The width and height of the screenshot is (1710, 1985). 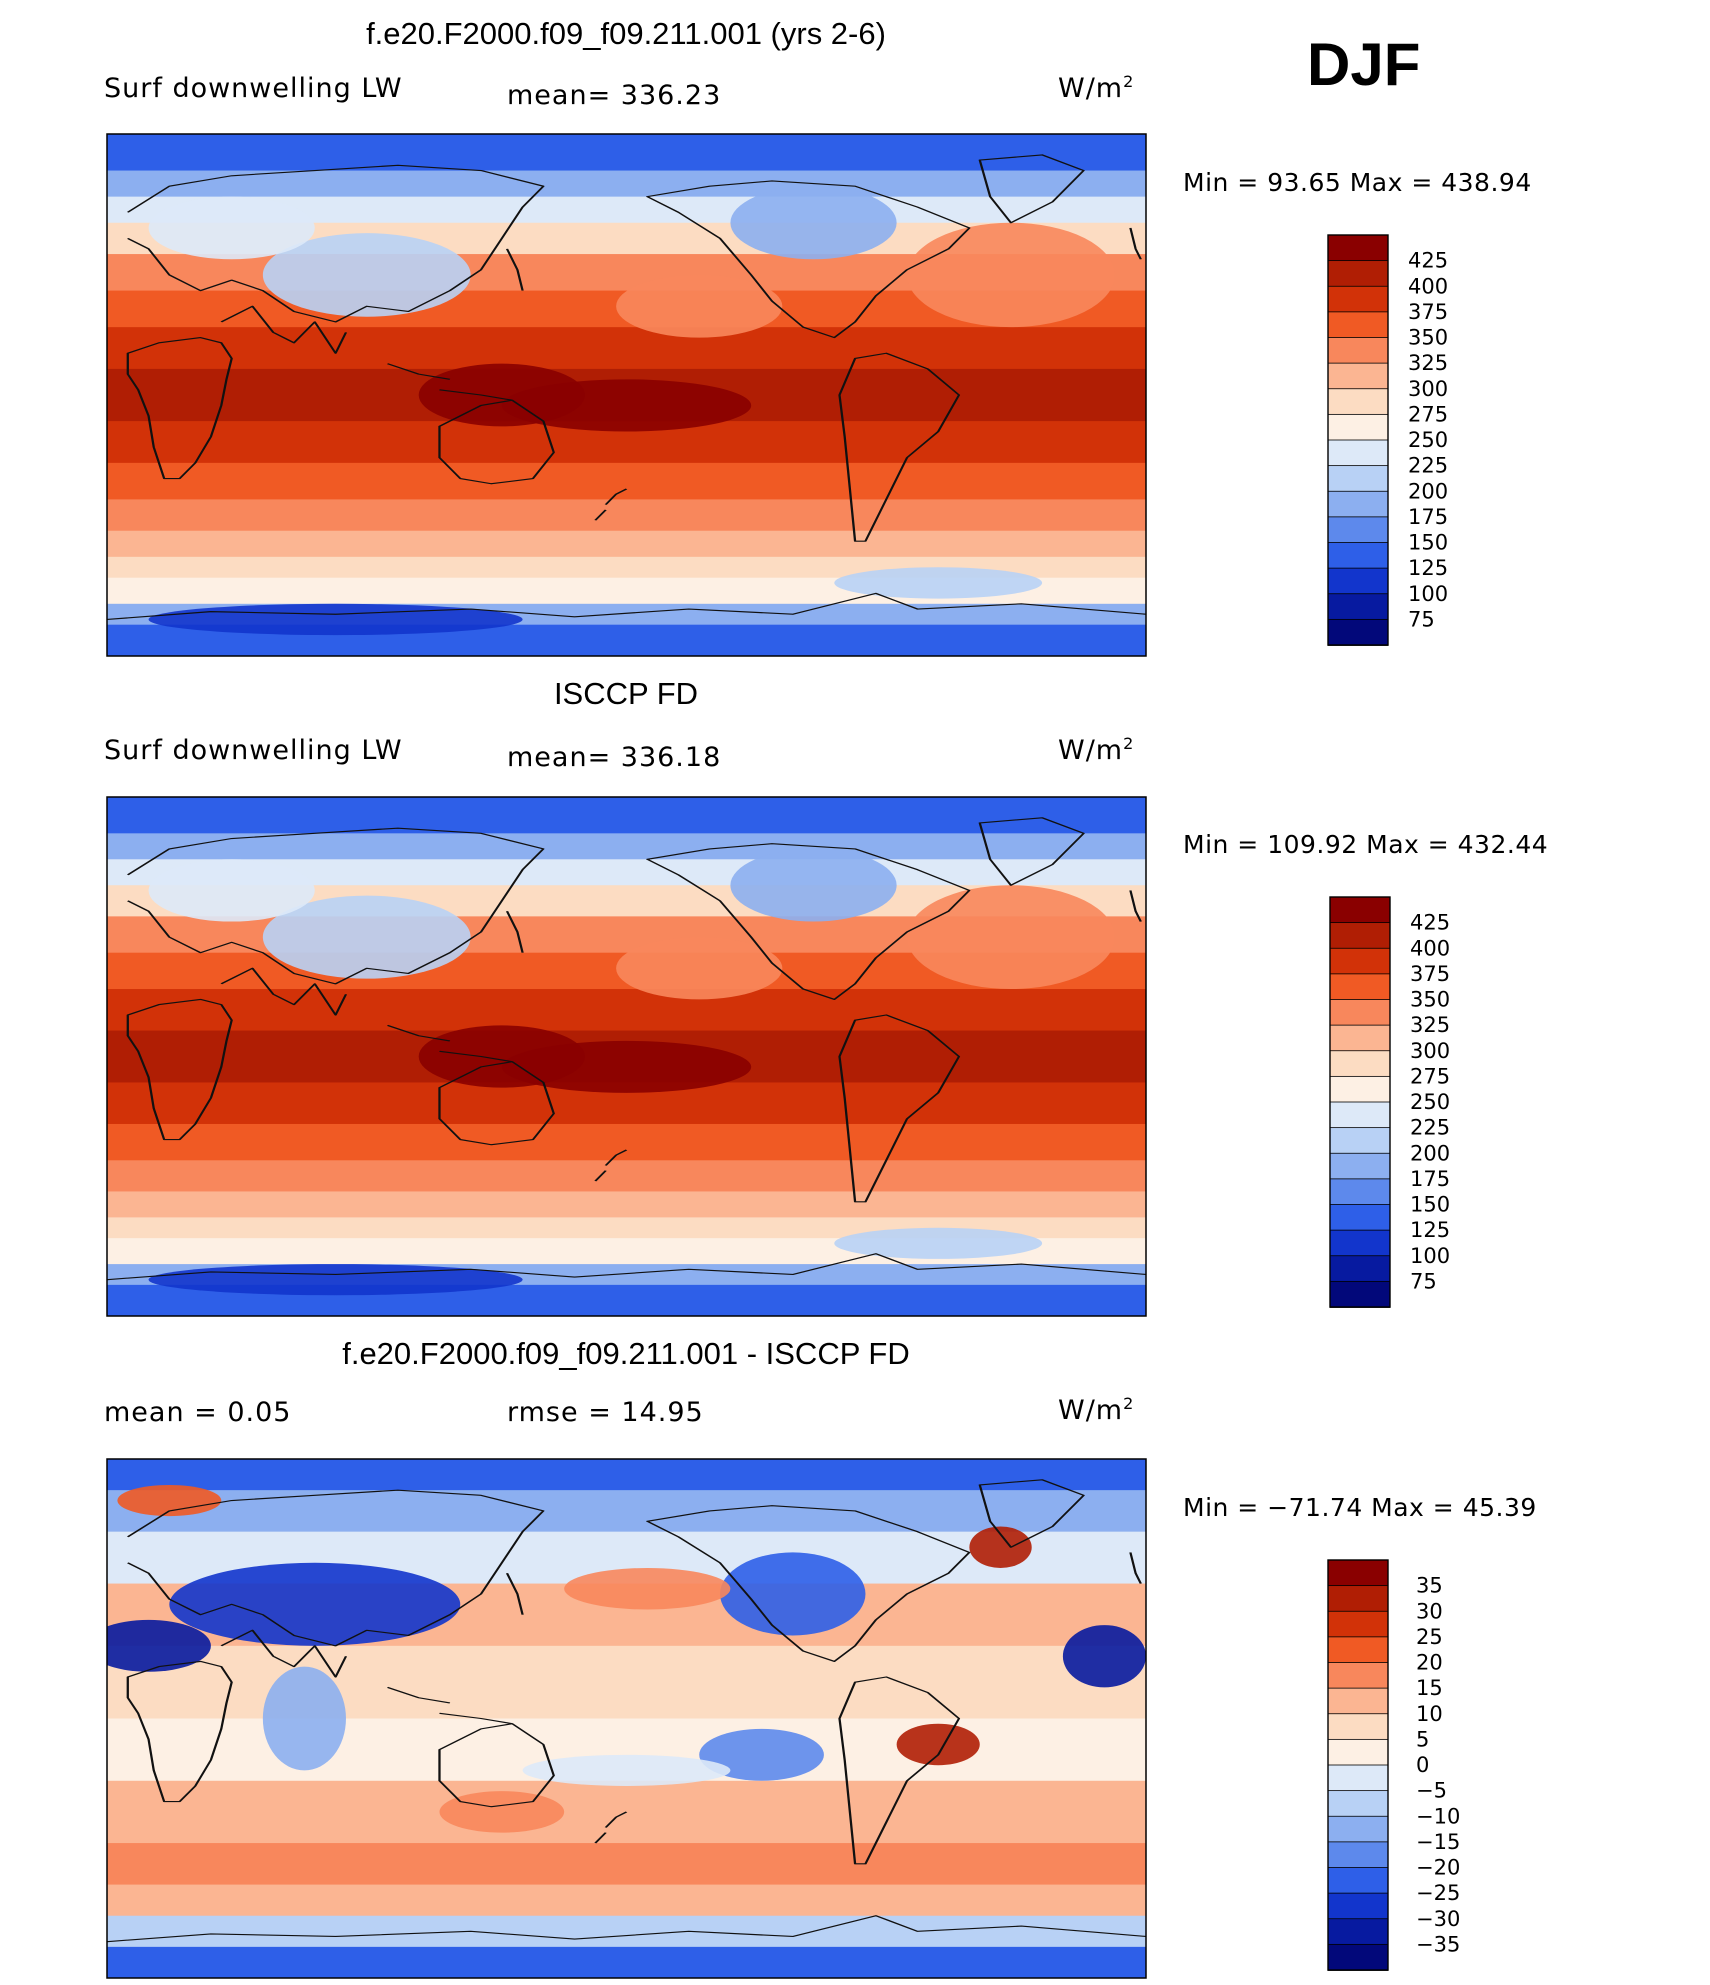 I want to click on colorbar-tick-label: 150, so click(x=1430, y=1205).